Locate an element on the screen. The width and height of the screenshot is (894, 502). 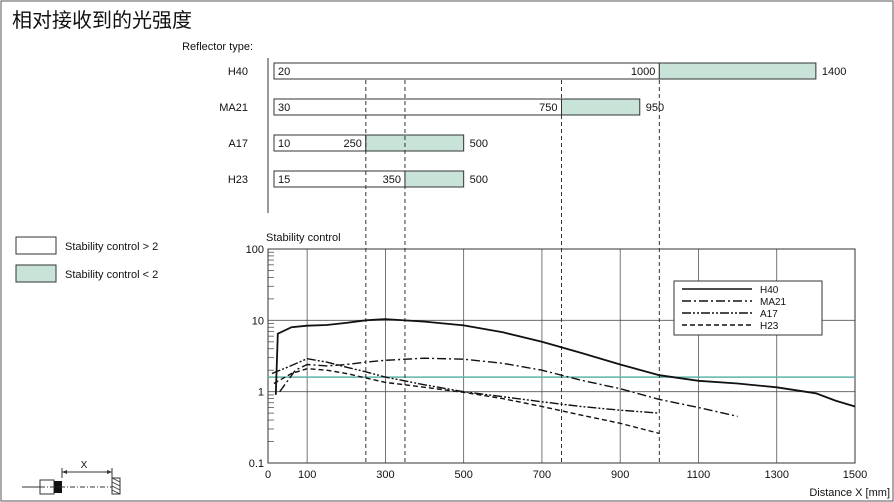
legend-label-lt2: Stability control < 2 is located at coordinates (111, 275).